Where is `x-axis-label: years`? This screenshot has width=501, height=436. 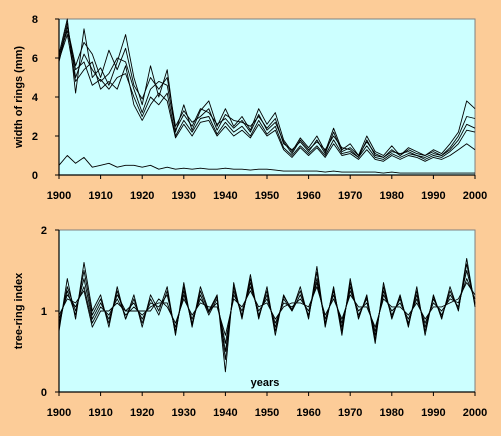 x-axis-label: years is located at coordinates (265, 383).